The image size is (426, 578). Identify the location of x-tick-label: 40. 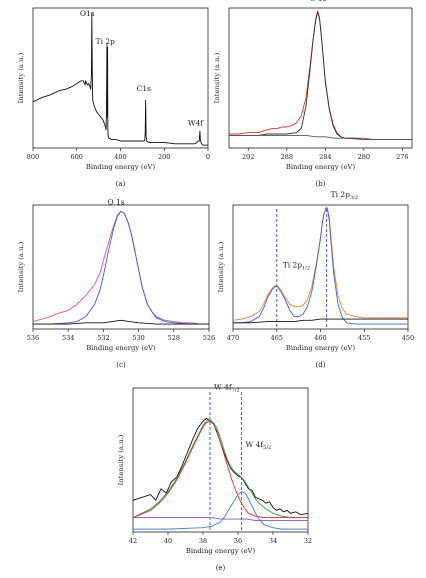
(168, 541).